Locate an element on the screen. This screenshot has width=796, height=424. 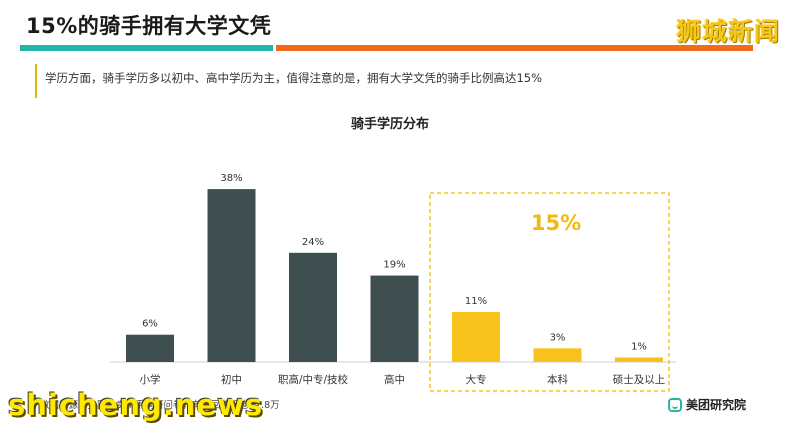
page-title: 15%的骑手拥有大学文凭 is located at coordinates (149, 26).